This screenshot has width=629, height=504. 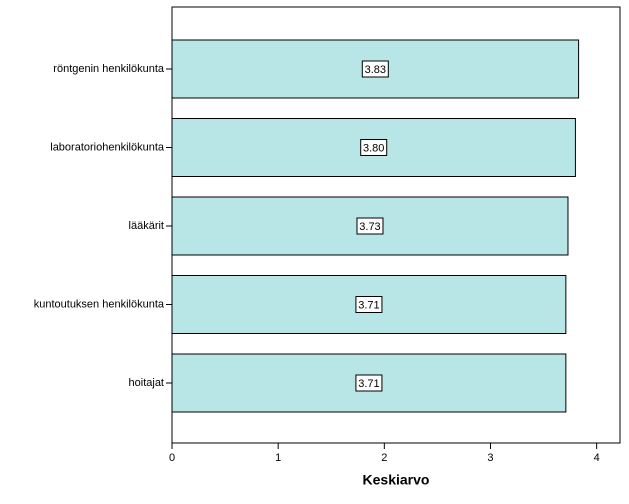 What do you see at coordinates (109, 69) in the screenshot?
I see `y-tick-label: röntgenin henkilökunta` at bounding box center [109, 69].